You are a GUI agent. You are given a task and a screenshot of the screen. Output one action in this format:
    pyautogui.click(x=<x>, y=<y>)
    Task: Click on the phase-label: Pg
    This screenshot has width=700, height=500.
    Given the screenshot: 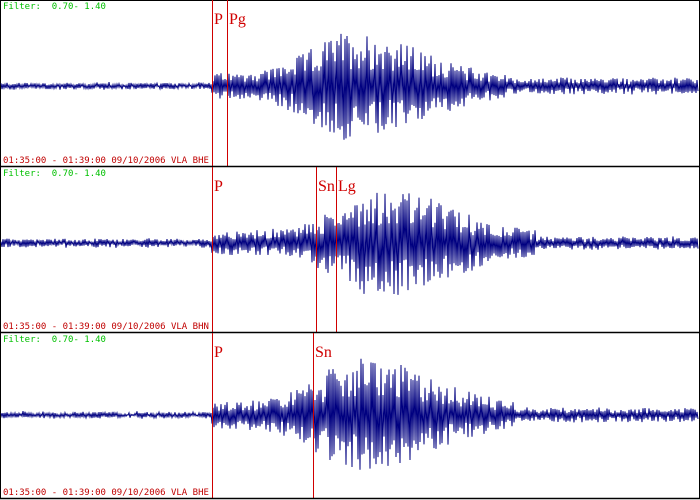 What is the action you would take?
    pyautogui.click(x=237, y=19)
    